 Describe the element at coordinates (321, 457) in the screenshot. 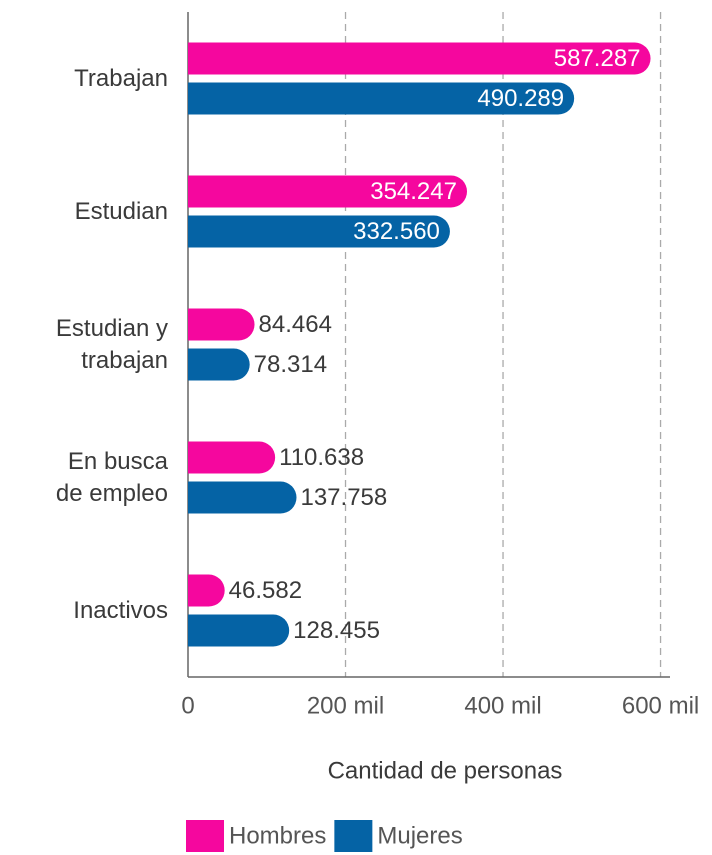

I see `data-label: 110.638` at that location.